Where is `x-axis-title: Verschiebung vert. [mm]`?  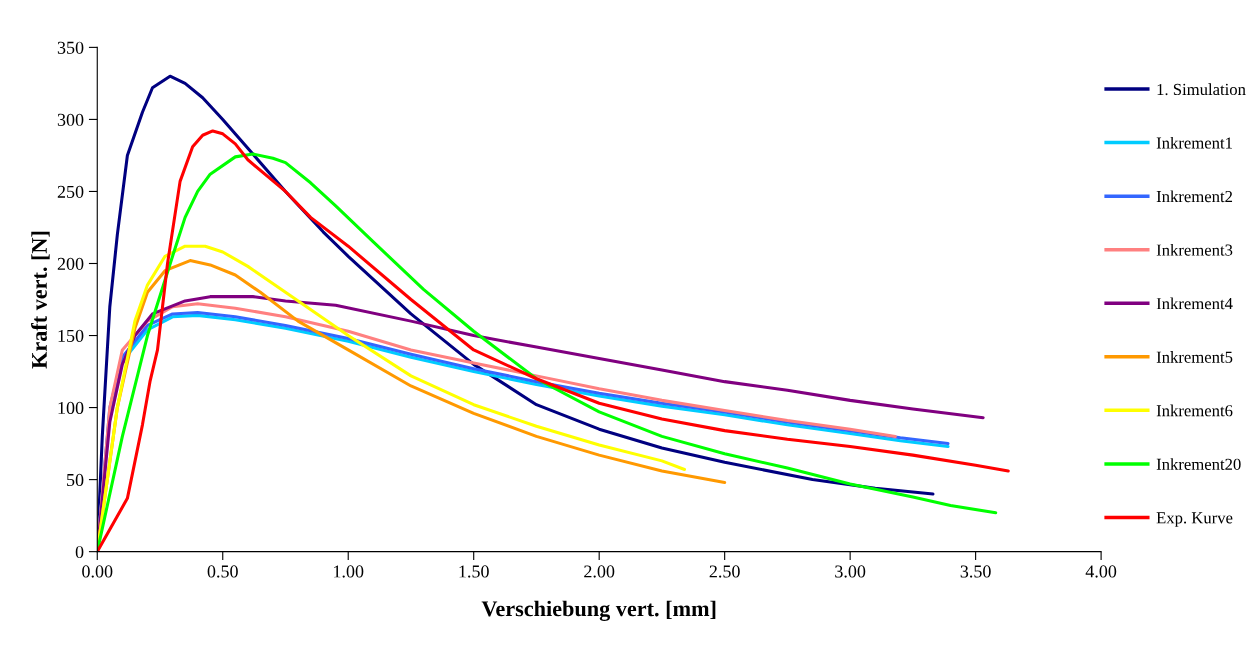
x-axis-title: Verschiebung vert. [mm] is located at coordinates (598, 610).